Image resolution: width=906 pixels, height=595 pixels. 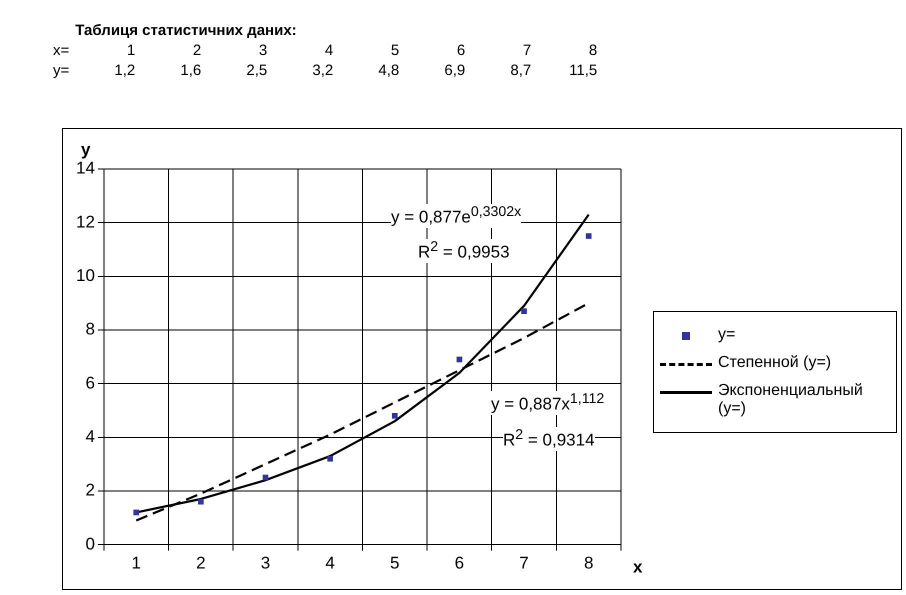 I want to click on y-tick-label: 10, so click(x=85, y=275).